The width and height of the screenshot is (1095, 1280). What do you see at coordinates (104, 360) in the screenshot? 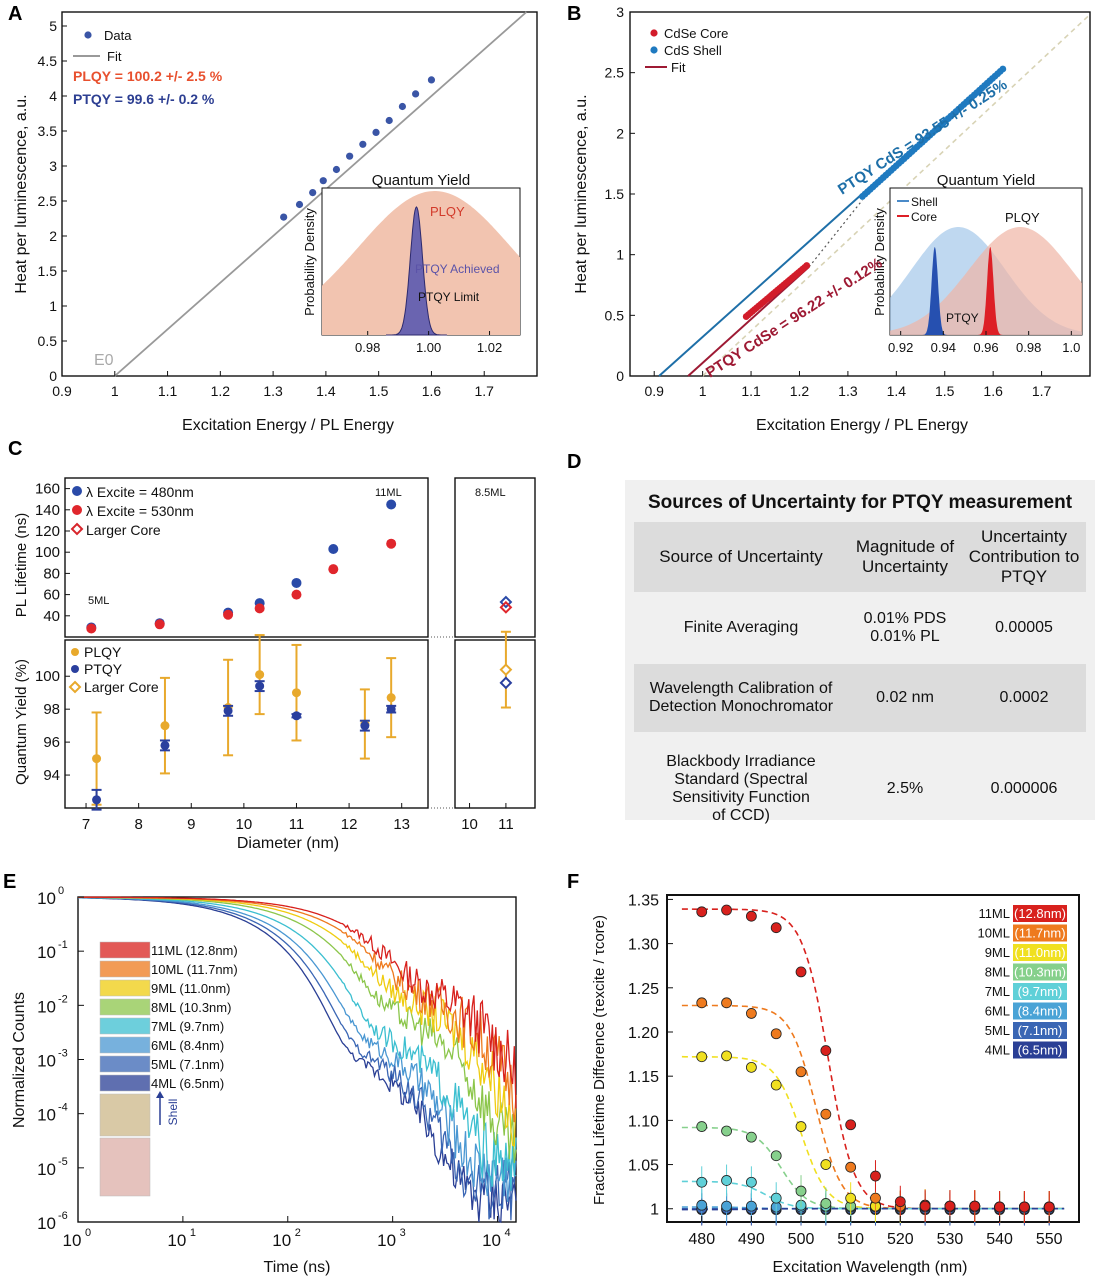
I see `e0-annotation: E0` at bounding box center [104, 360].